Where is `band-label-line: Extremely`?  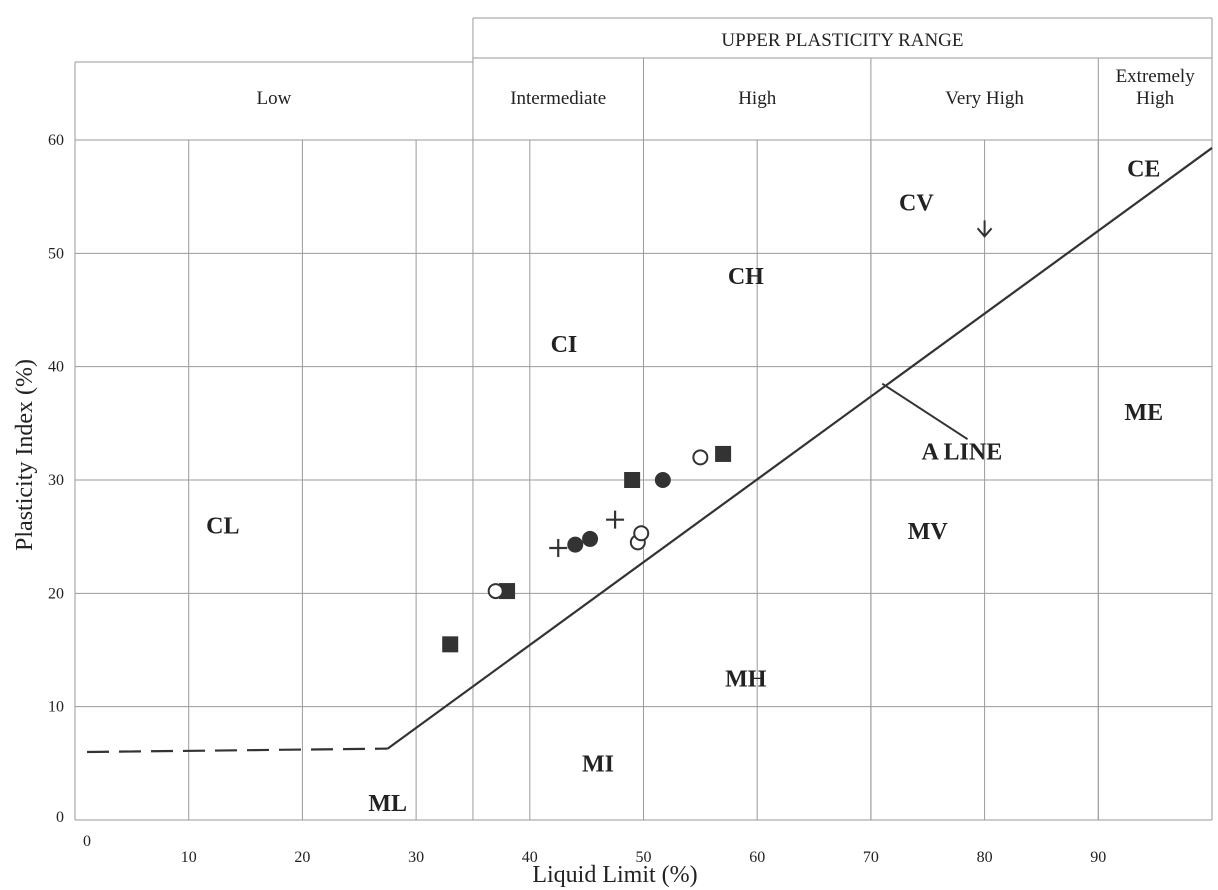 band-label-line: Extremely is located at coordinates (1156, 76).